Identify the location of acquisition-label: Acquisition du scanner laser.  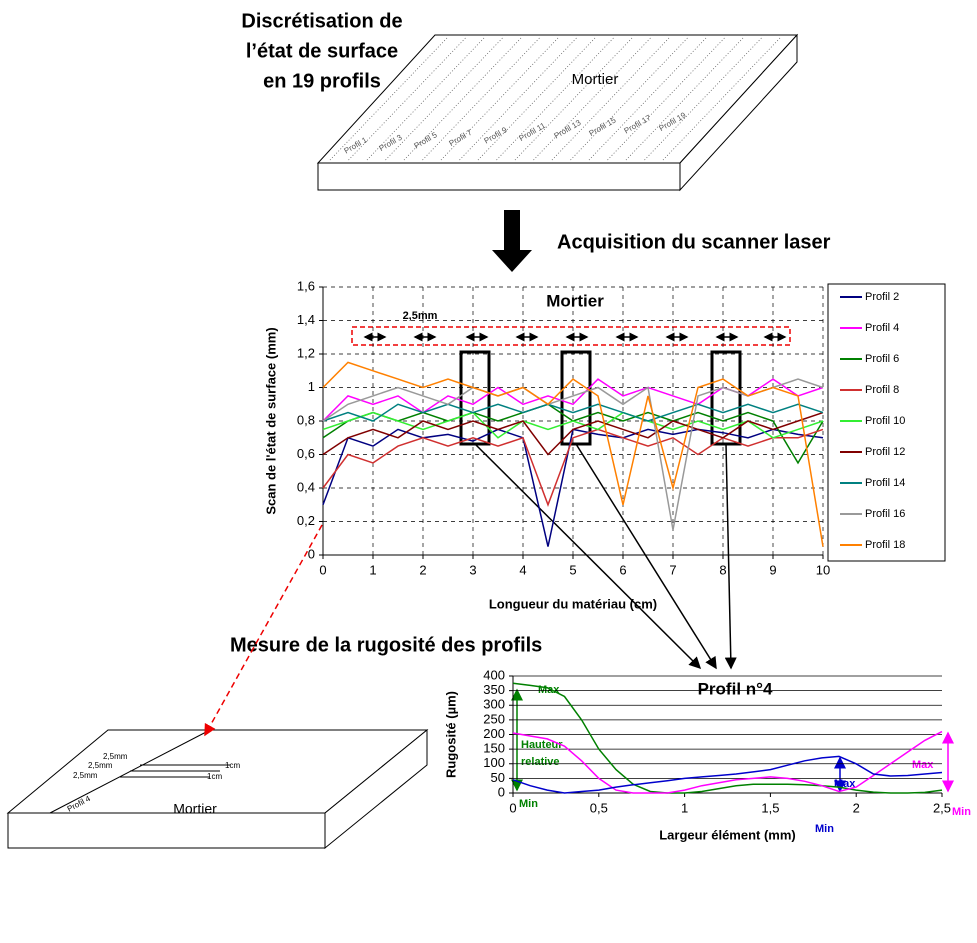
(694, 242).